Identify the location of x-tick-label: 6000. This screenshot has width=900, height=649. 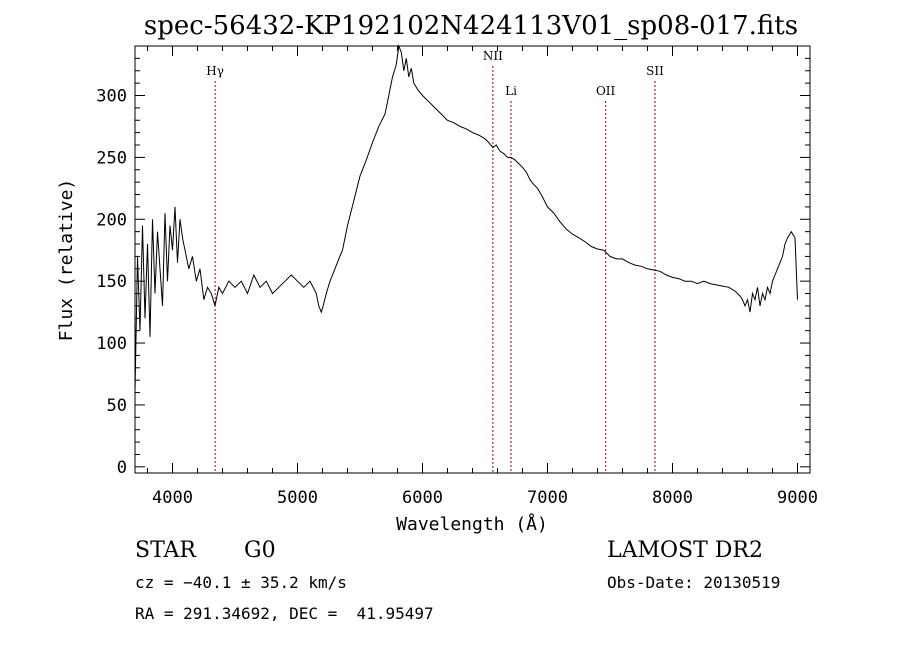
(422, 498).